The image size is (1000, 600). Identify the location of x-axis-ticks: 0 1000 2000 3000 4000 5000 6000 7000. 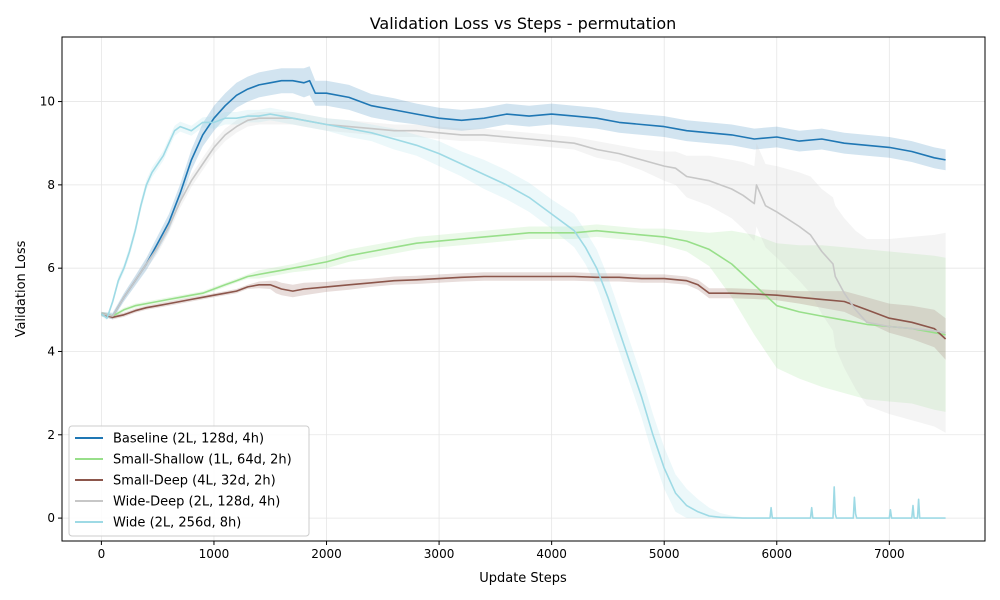
(501, 551).